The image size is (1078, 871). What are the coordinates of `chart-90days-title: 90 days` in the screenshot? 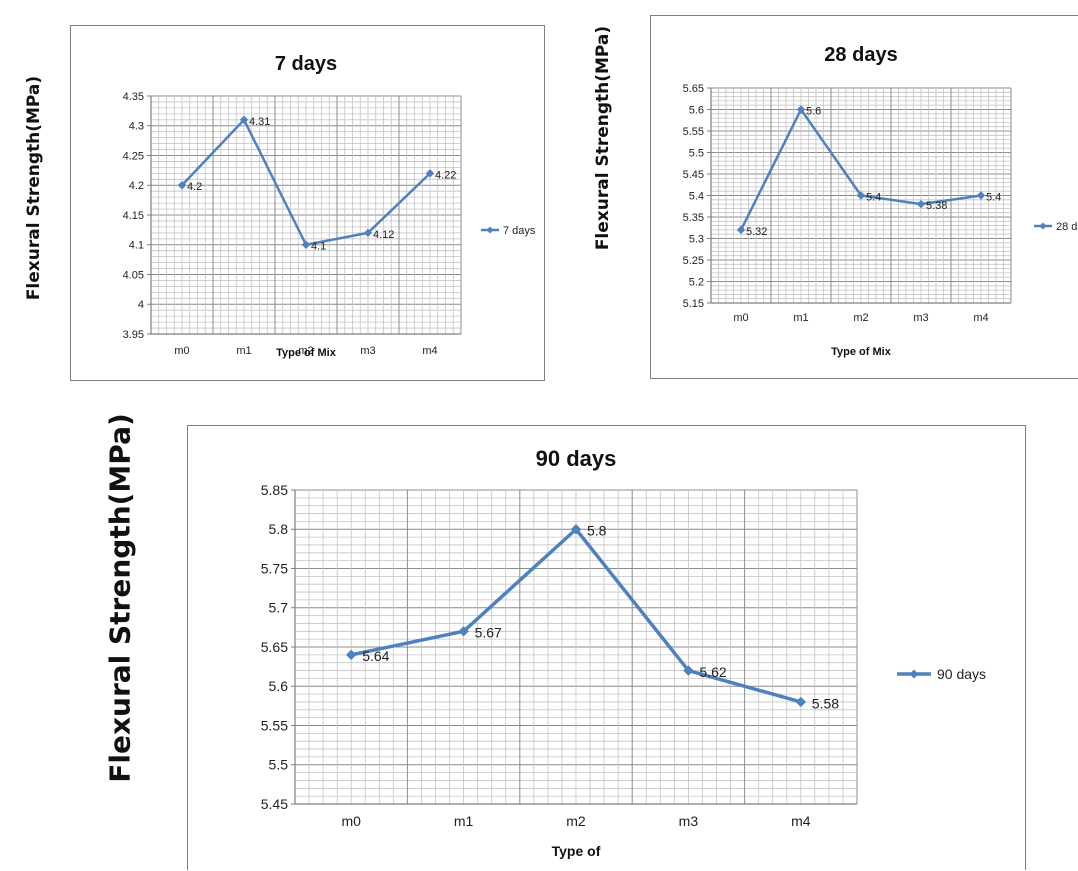 It's located at (576, 458).